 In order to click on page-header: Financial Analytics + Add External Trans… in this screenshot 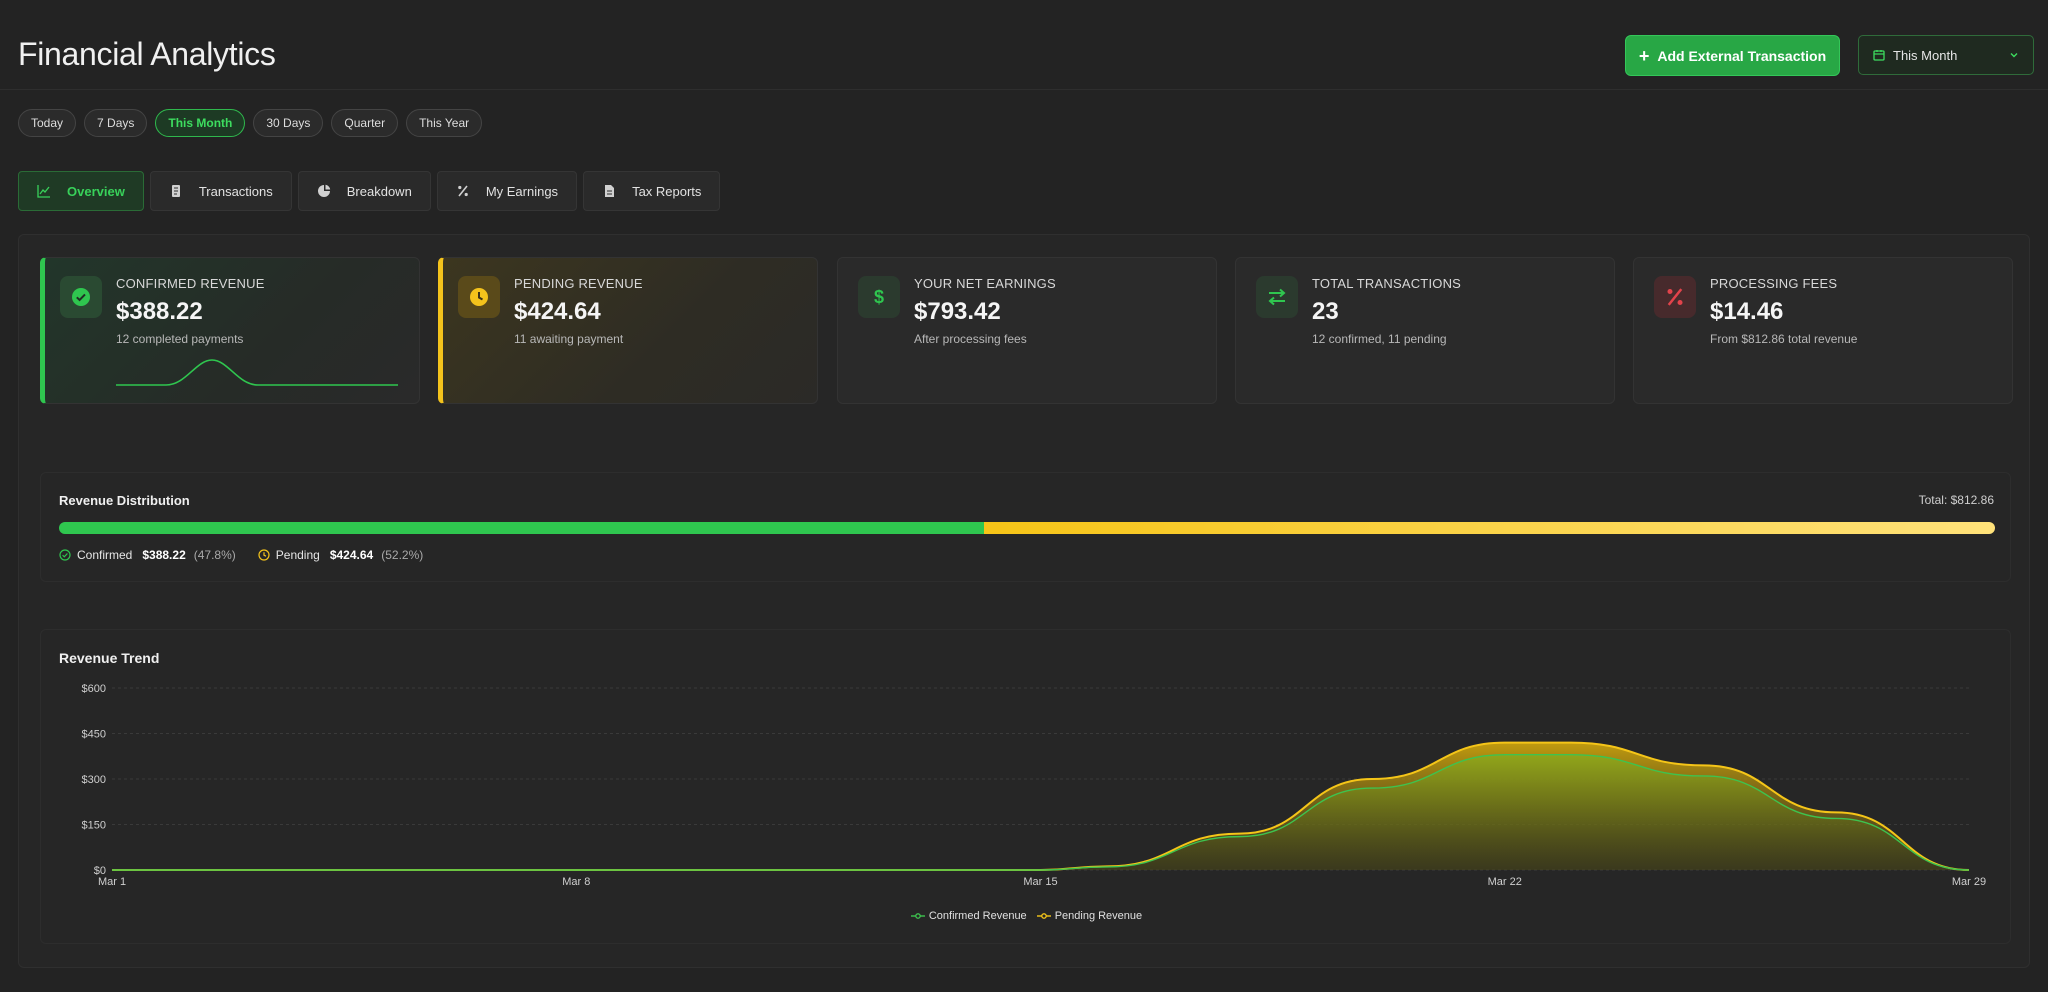, I will do `click(1024, 45)`.